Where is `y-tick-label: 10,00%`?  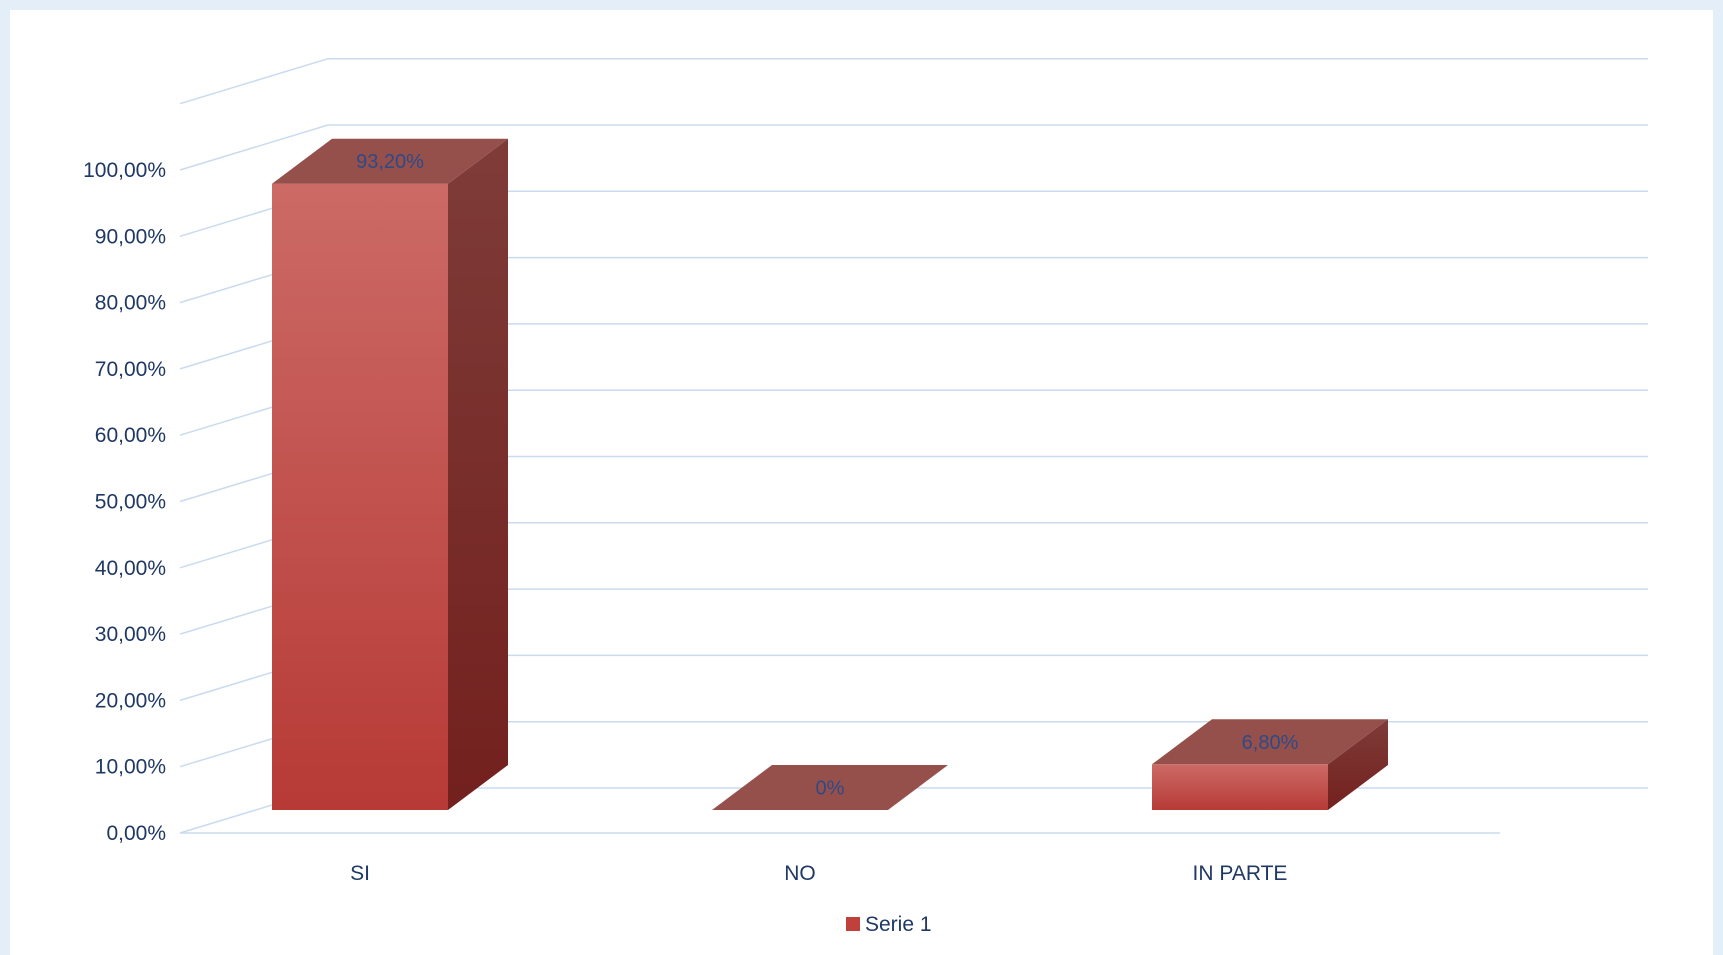
y-tick-label: 10,00% is located at coordinates (130, 767).